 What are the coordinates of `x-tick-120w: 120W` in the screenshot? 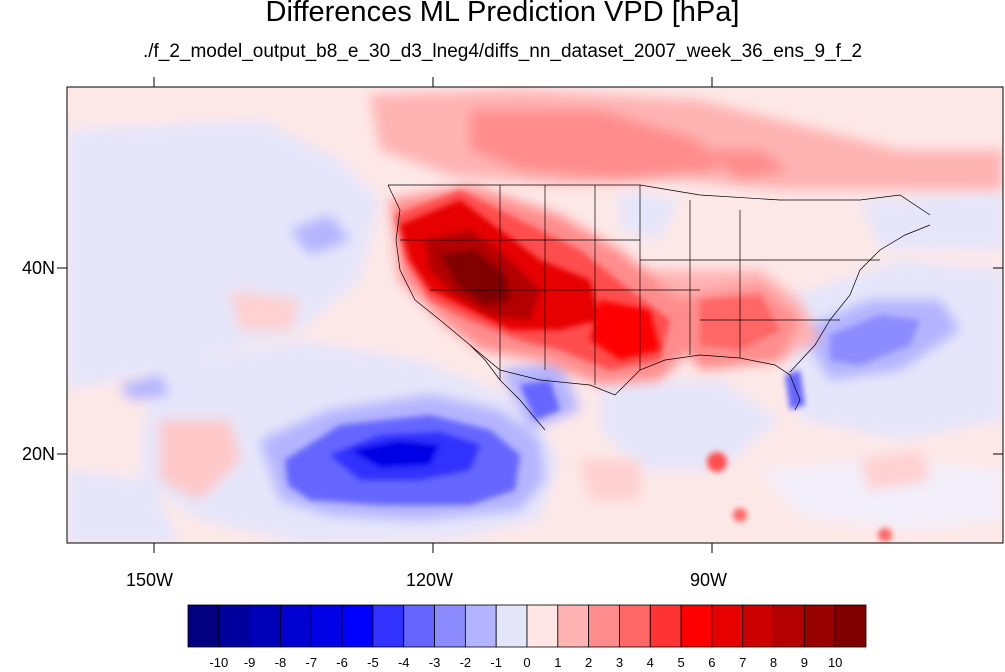 It's located at (430, 580).